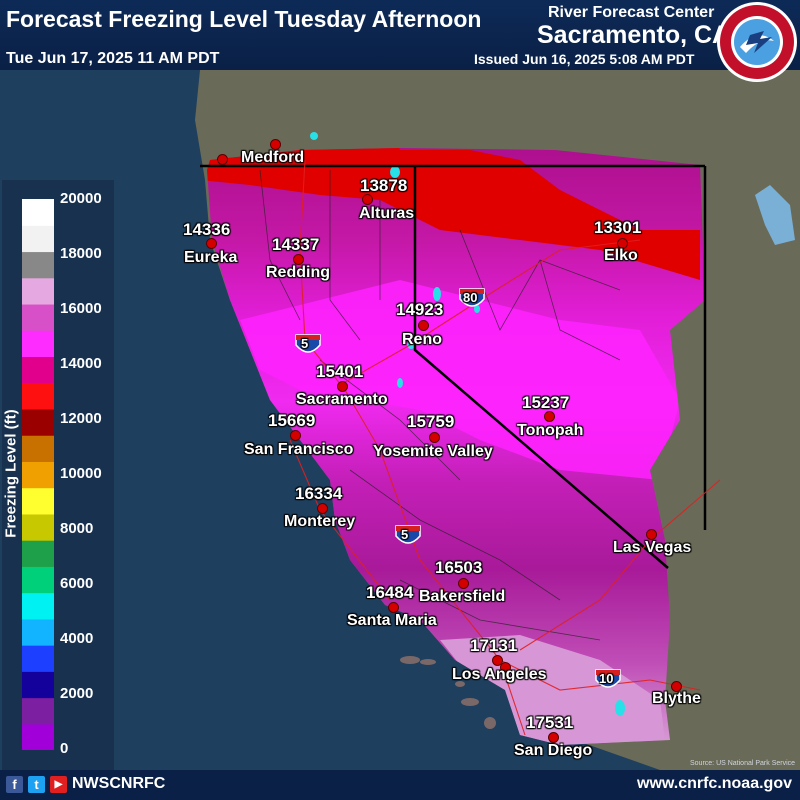 The width and height of the screenshot is (800, 800). What do you see at coordinates (392, 620) in the screenshot?
I see `city-name-santa-maria: Santa Maria` at bounding box center [392, 620].